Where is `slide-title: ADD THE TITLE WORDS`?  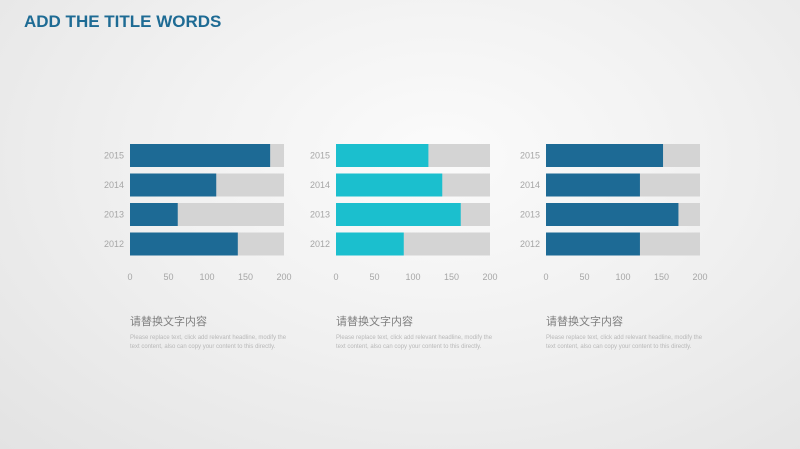
slide-title: ADD THE TITLE WORDS is located at coordinates (123, 21).